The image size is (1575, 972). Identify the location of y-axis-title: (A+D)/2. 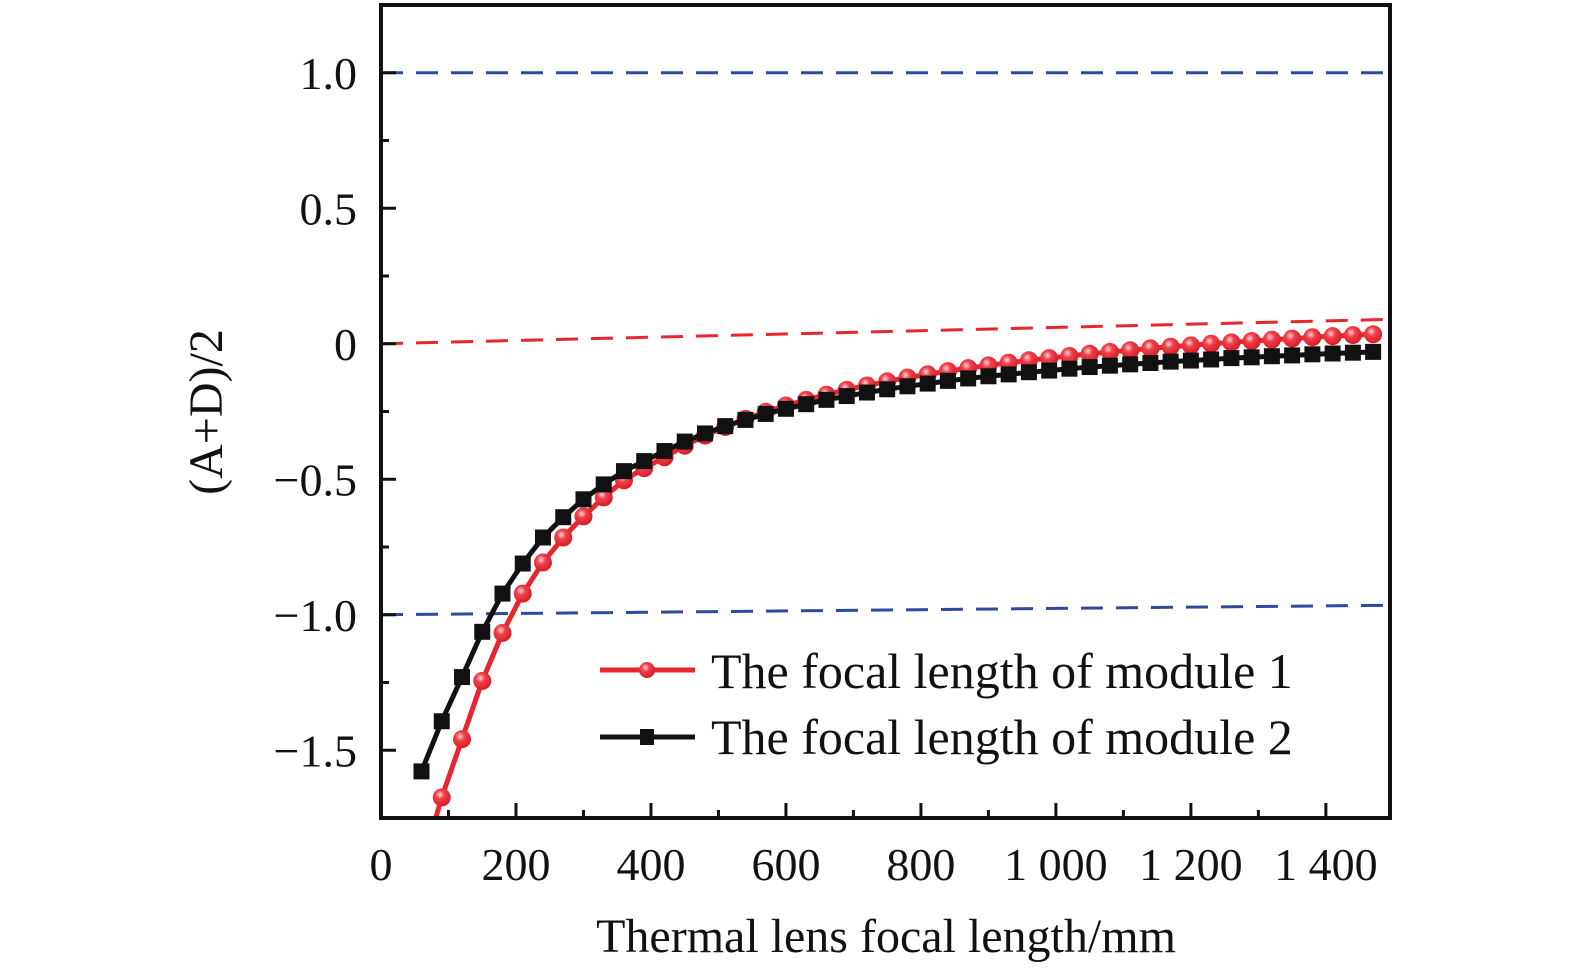
(206, 412).